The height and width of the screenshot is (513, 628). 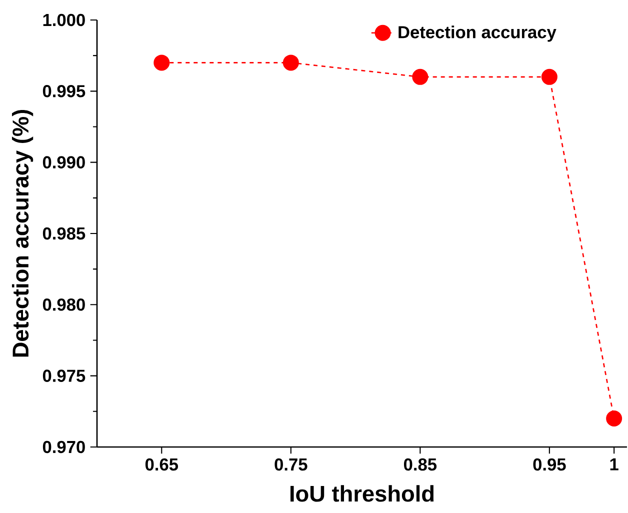 What do you see at coordinates (63, 162) in the screenshot?
I see `y-tick-label: 0.990` at bounding box center [63, 162].